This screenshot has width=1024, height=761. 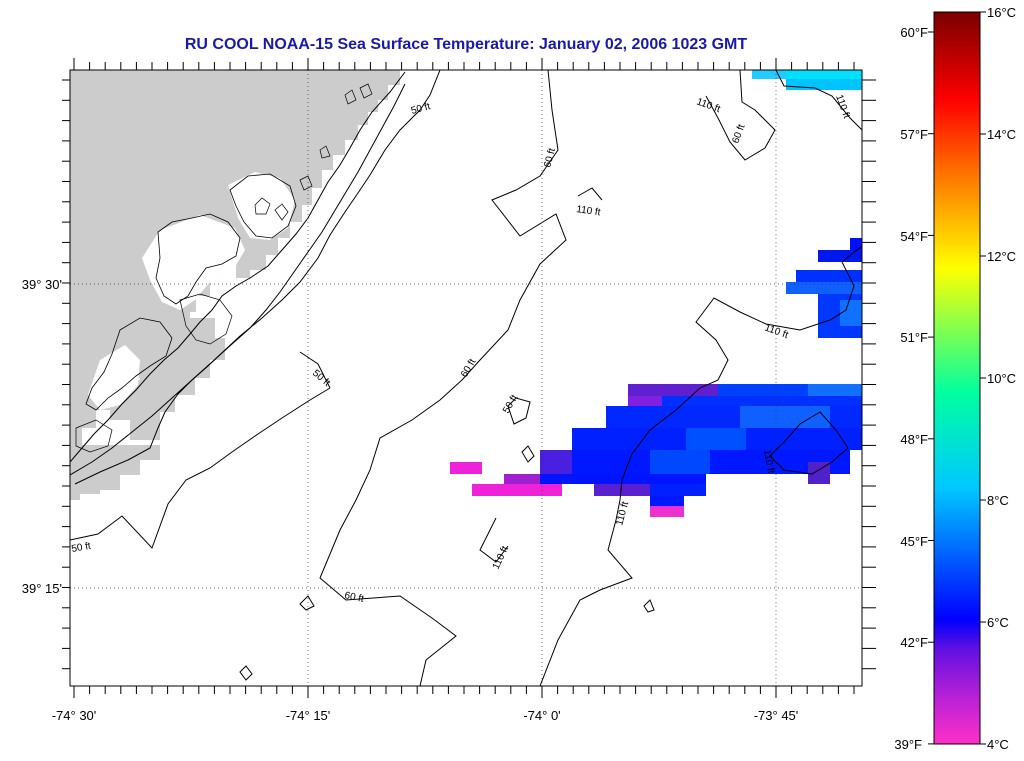 I want to click on contour-110ft-small, so click(x=590, y=194).